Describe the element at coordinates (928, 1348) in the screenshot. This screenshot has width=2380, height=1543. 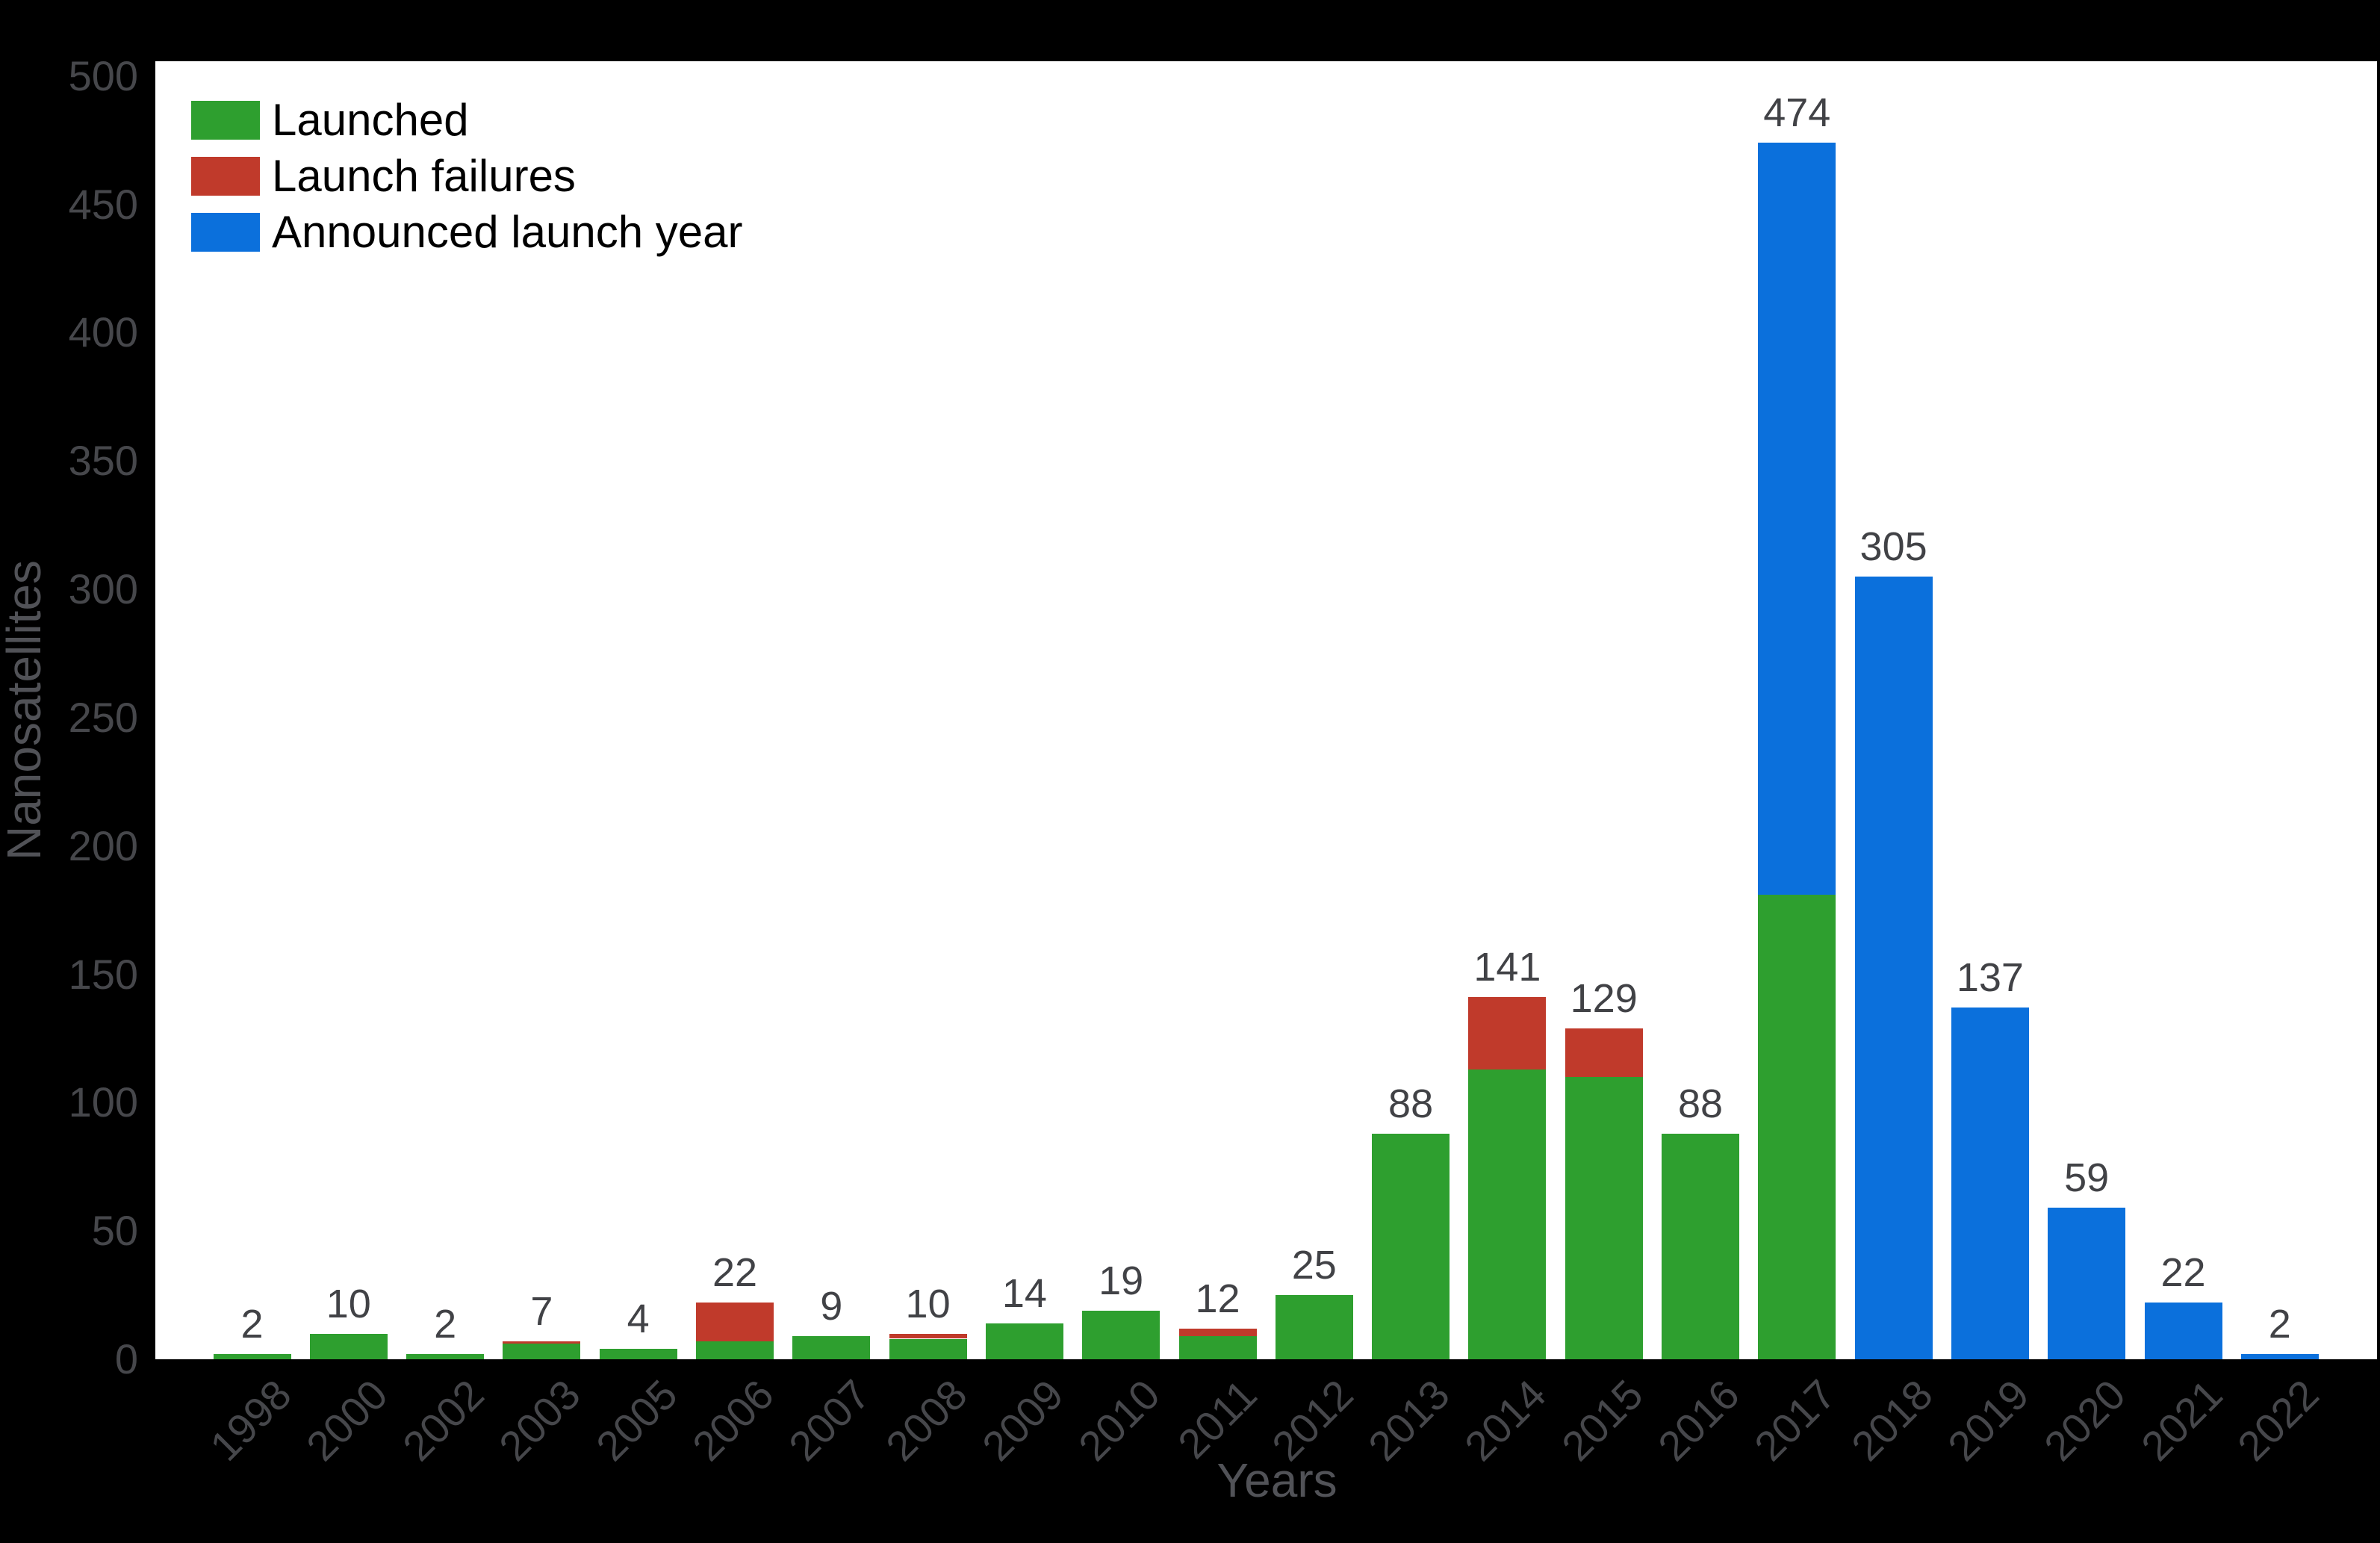
I see `bar-segment-launched-2008` at that location.